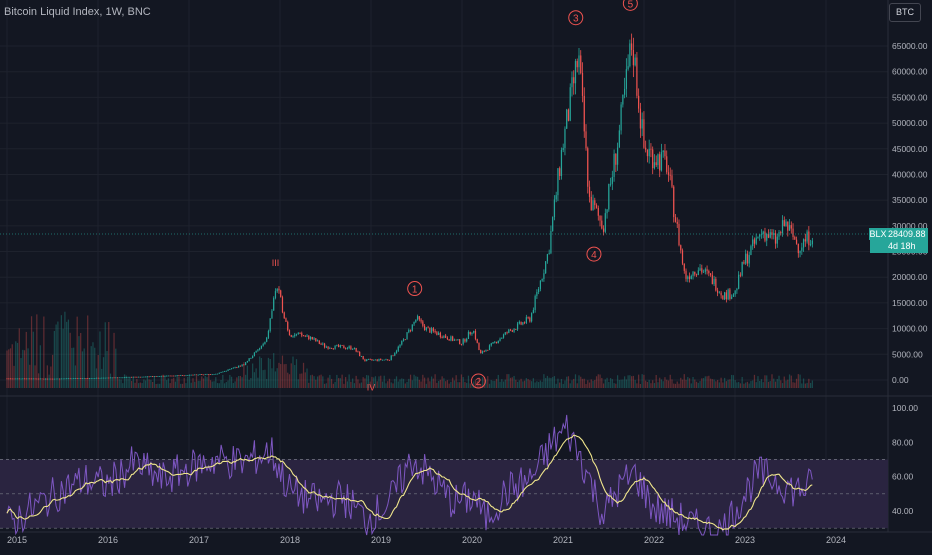 This screenshot has width=932, height=555. What do you see at coordinates (563, 540) in the screenshot?
I see `x-tick-label: 2021` at bounding box center [563, 540].